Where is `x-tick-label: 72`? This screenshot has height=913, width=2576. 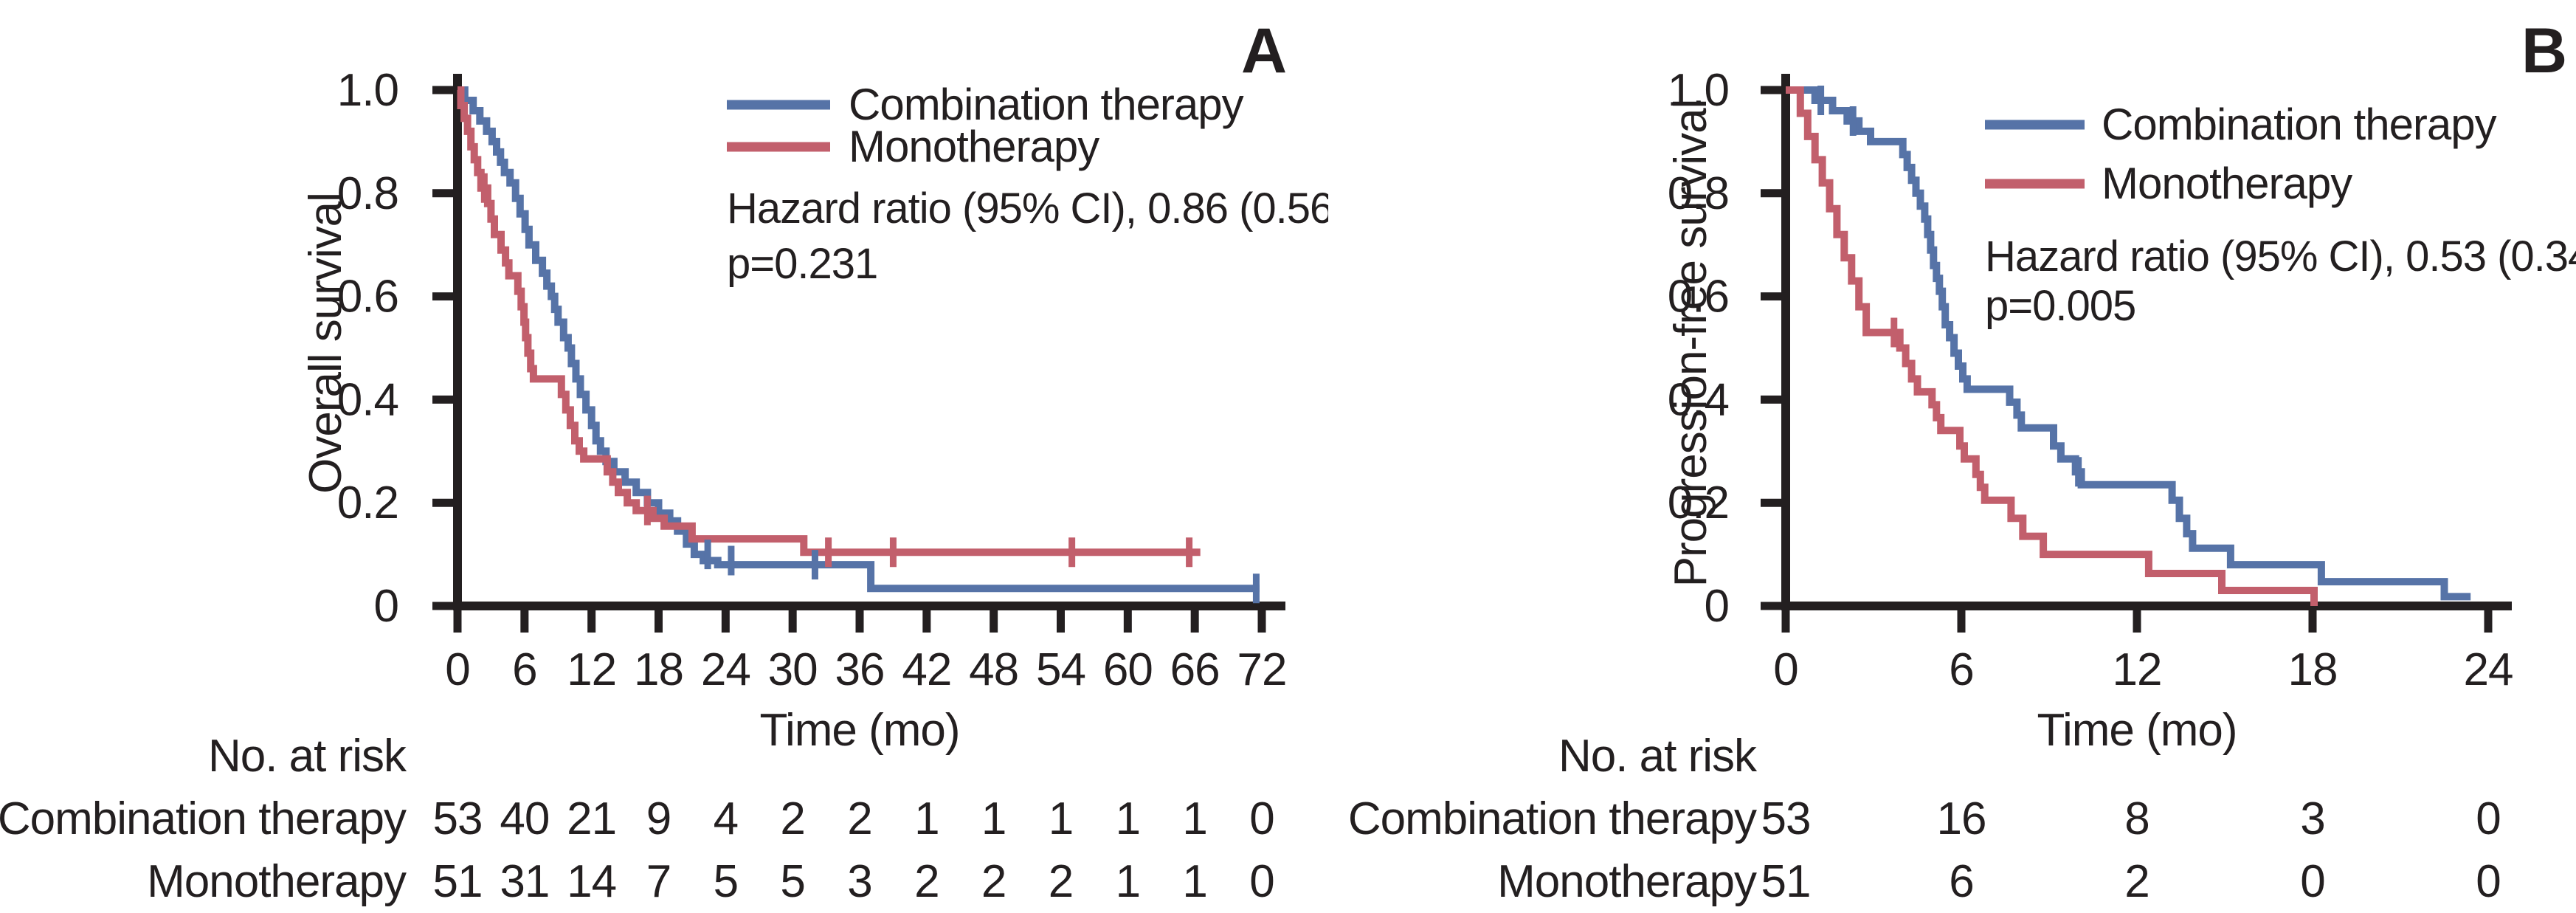
x-tick-label: 72 is located at coordinates (1262, 670).